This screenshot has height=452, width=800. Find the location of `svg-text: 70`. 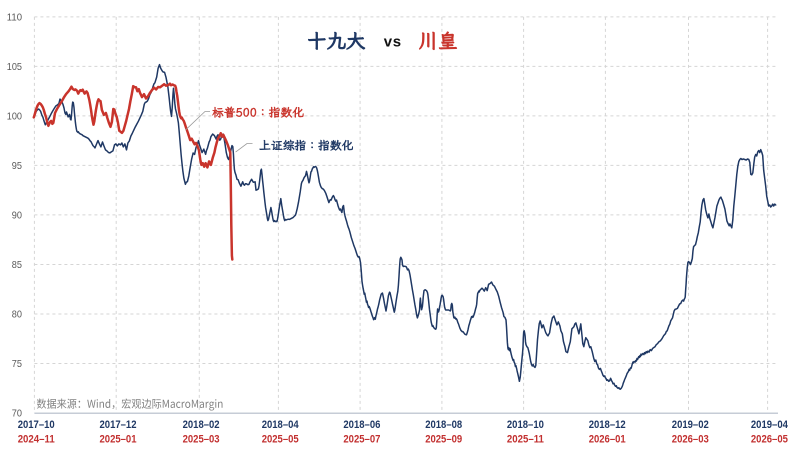

svg-text: 70 is located at coordinates (17, 414).